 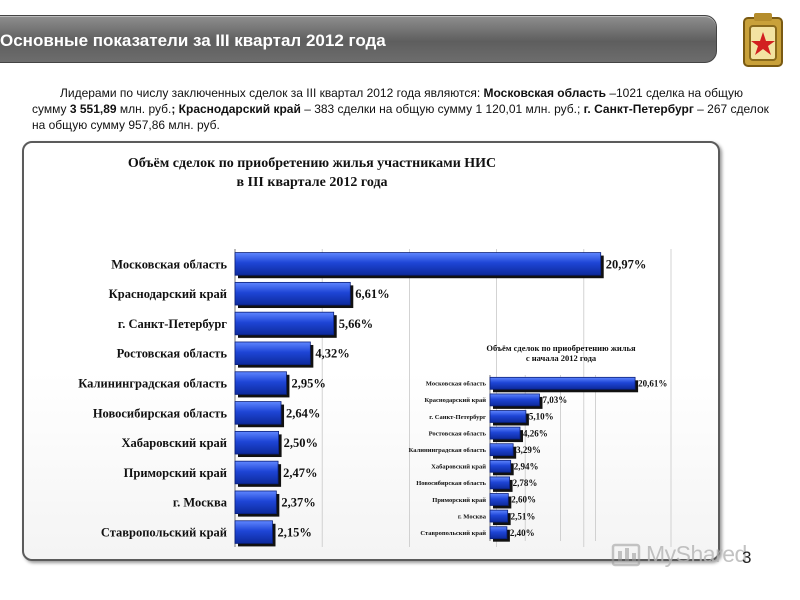 I want to click on data-label: 3,29%, so click(x=528, y=450).